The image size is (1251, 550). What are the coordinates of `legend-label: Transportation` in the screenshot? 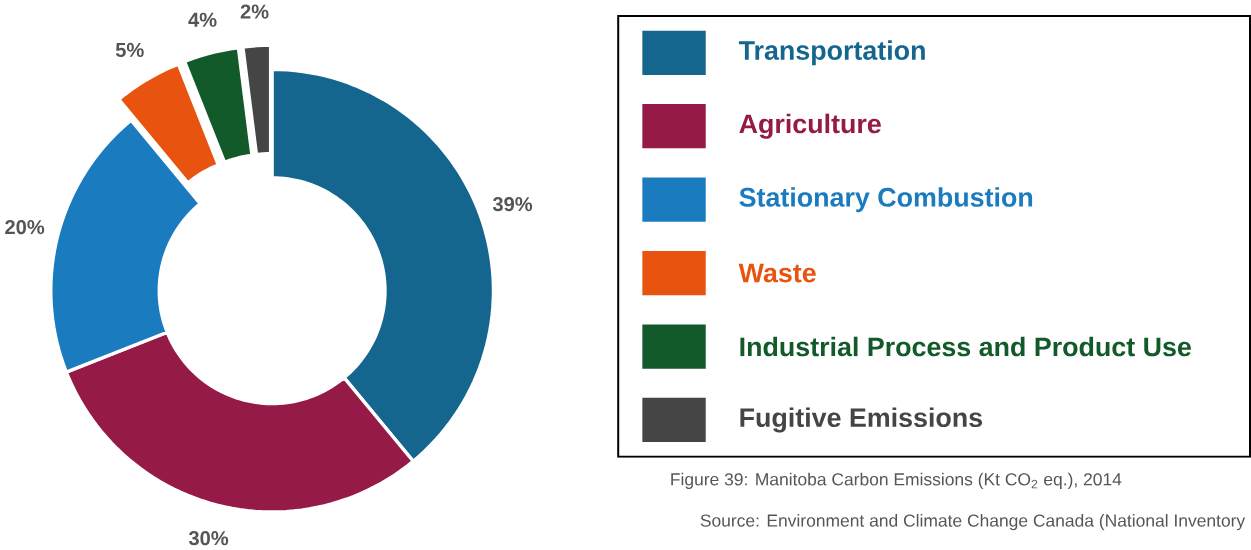 It's located at (831, 53).